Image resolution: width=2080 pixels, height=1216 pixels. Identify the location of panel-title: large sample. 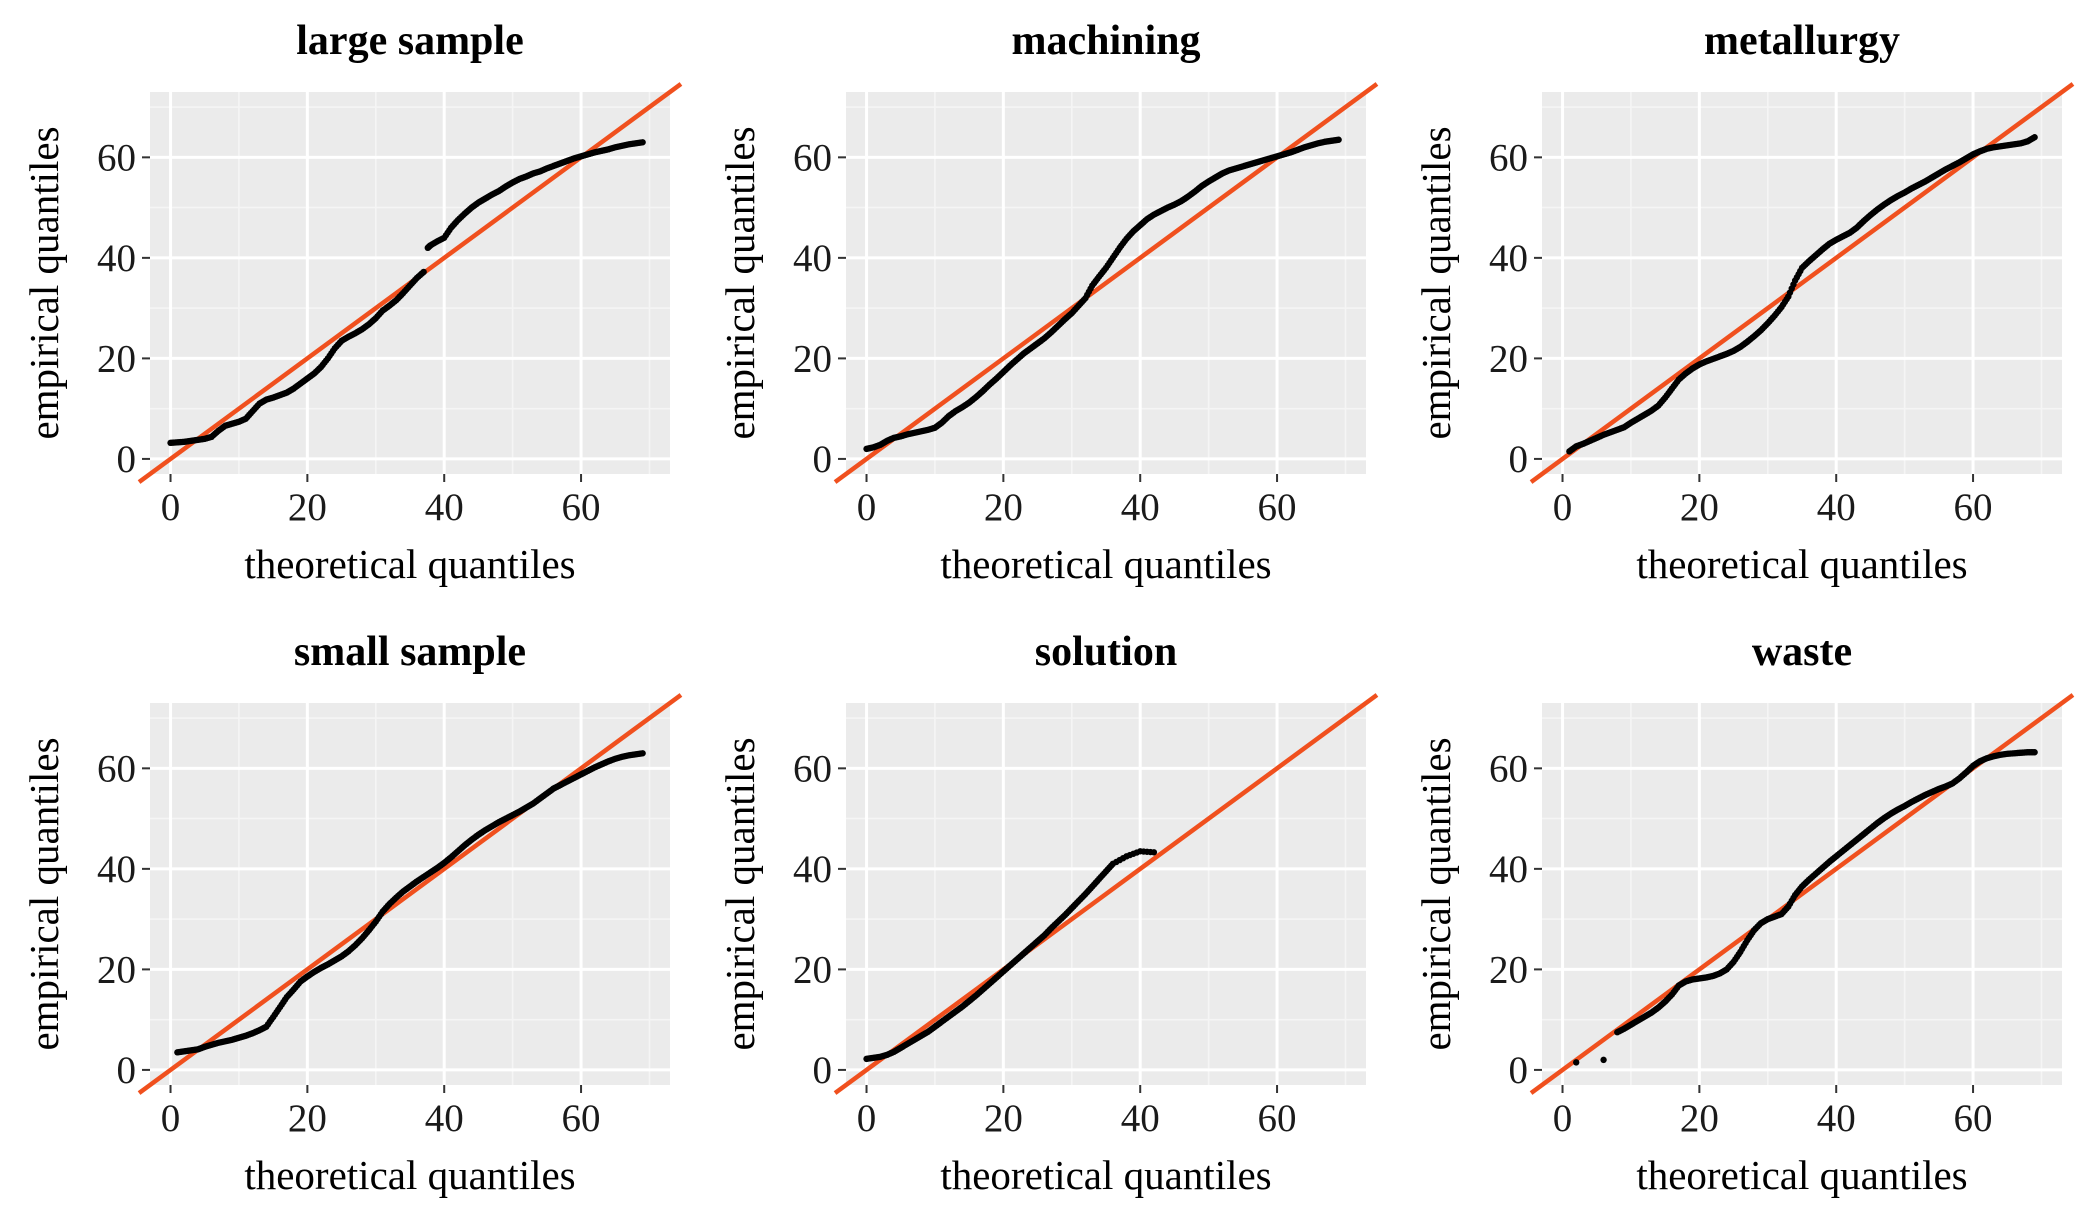
(409, 41).